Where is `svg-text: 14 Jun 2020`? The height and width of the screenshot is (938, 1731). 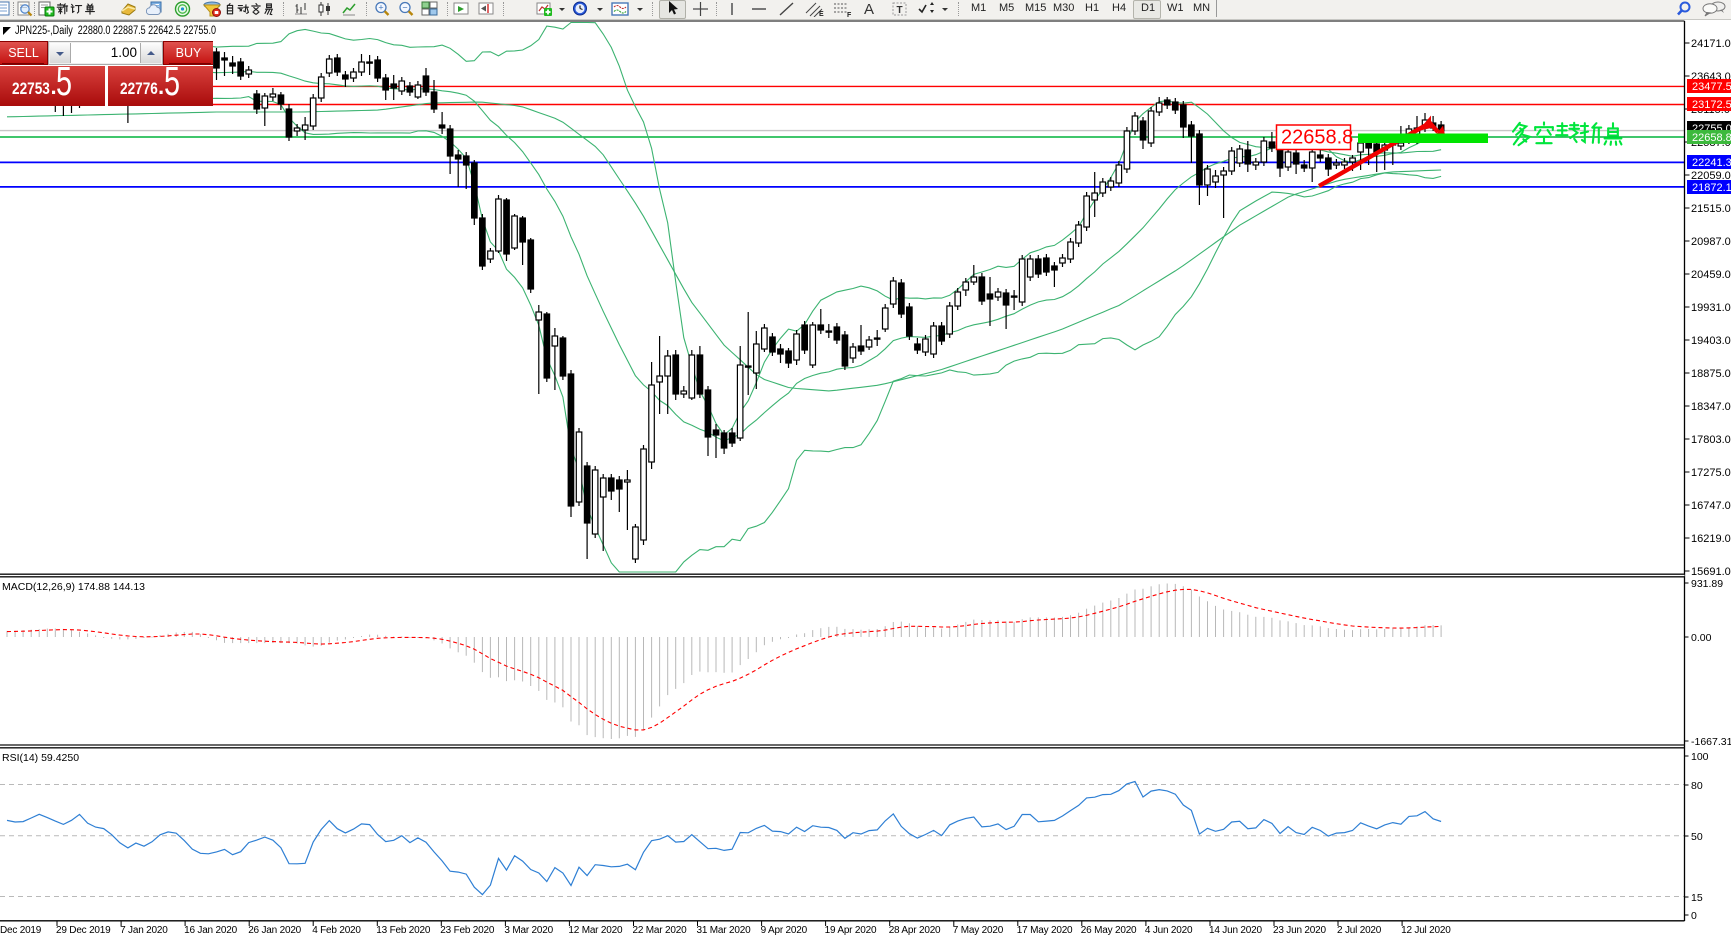
svg-text: 14 Jun 2020 is located at coordinates (1235, 930).